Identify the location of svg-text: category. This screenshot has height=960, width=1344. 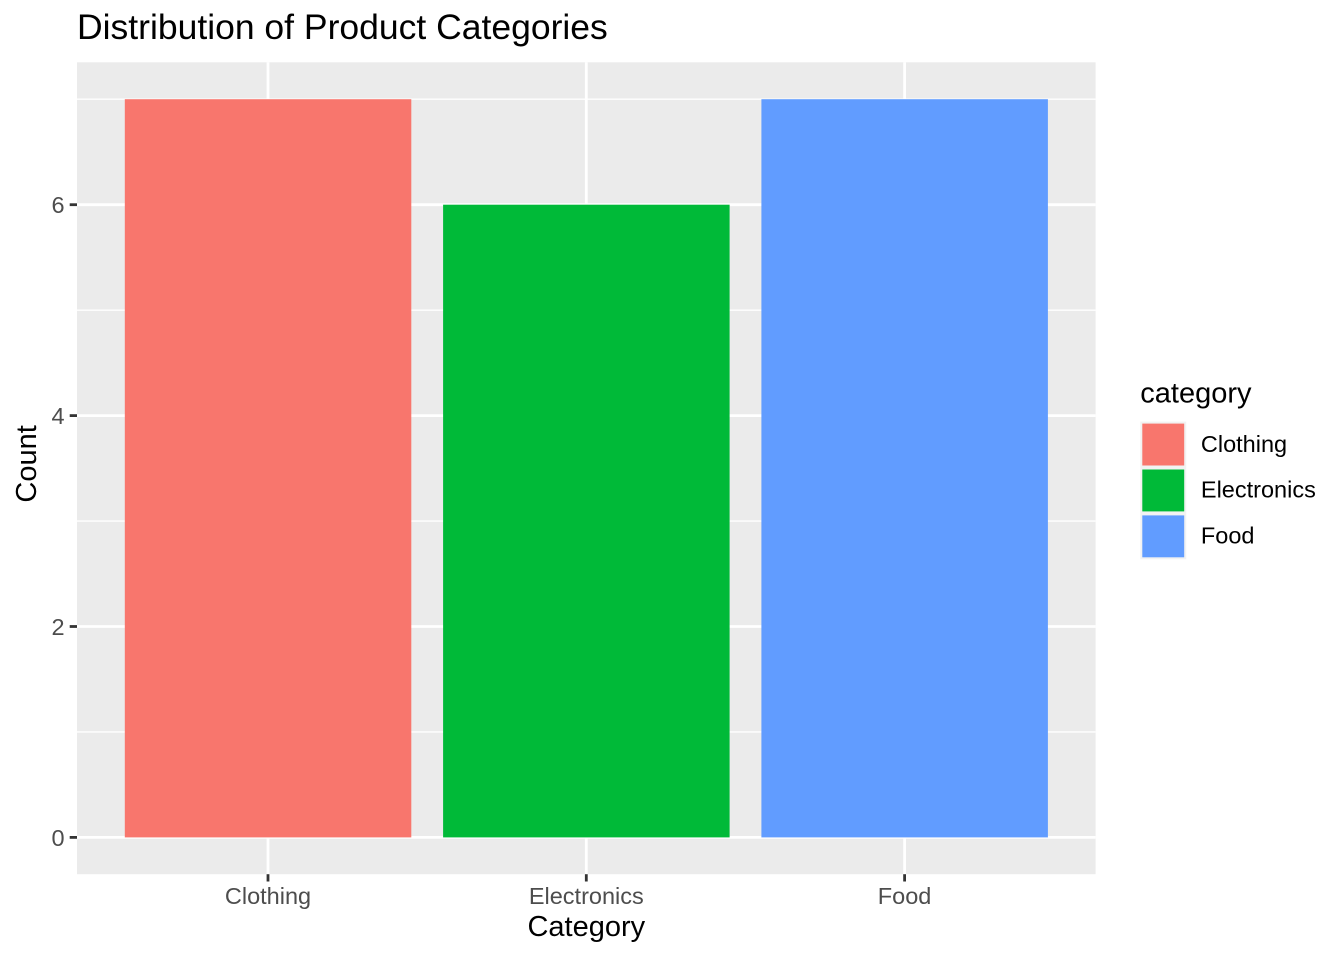
(1196, 393).